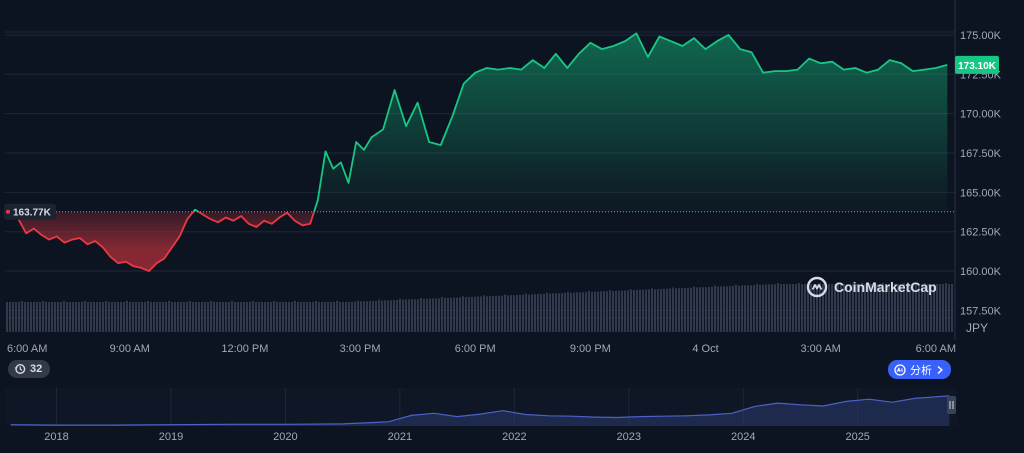  Describe the element at coordinates (981, 154) in the screenshot. I see `y-tick-label: 167.50K` at that location.